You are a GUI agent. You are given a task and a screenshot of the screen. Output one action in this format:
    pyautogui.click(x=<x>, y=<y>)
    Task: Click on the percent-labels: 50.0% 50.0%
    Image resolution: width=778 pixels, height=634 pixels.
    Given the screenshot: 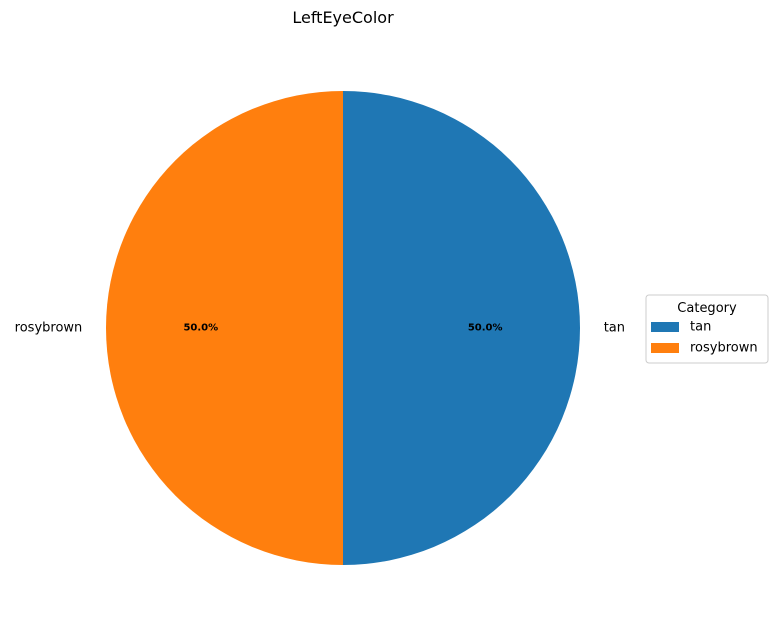 What is the action you would take?
    pyautogui.click(x=342, y=328)
    